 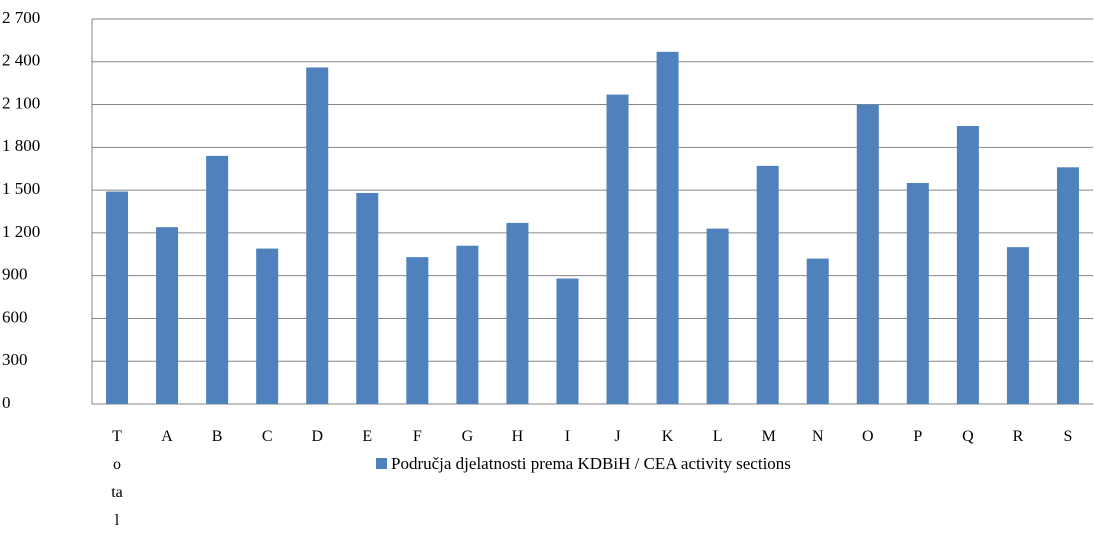 I want to click on x-tick-label: S, so click(x=1068, y=436).